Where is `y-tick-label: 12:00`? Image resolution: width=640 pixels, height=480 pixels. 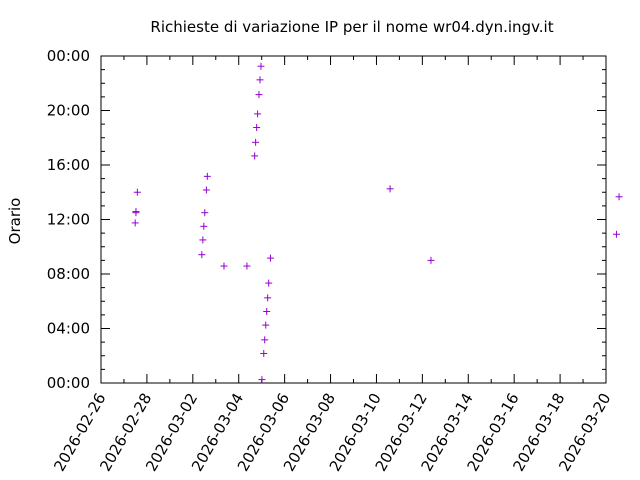 y-tick-label: 12:00 is located at coordinates (68, 220).